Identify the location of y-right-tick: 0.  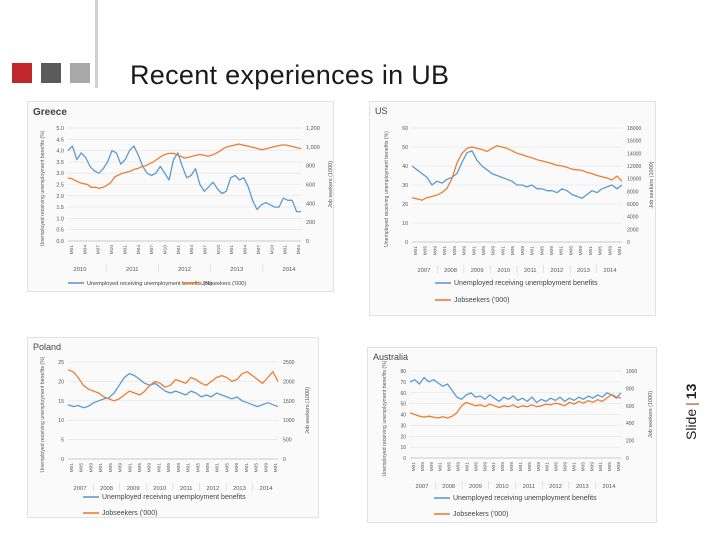
(284, 460).